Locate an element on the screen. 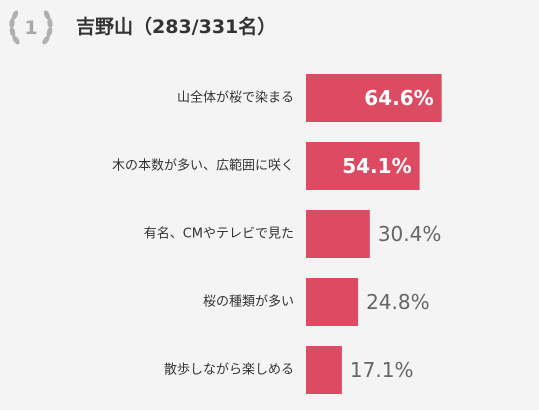 Image resolution: width=539 pixels, height=410 pixels. laurel-wreath-icon is located at coordinates (31, 27).